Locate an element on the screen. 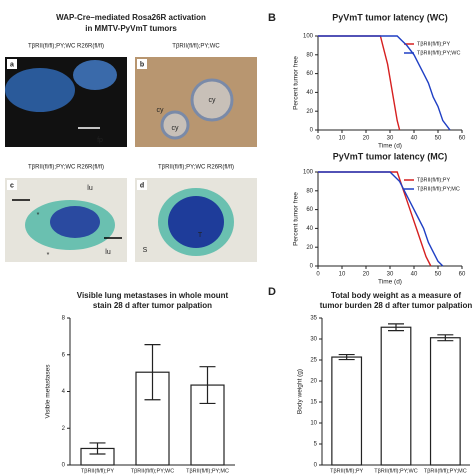 This screenshot has height=474, width=474. y-tick-label: 10 is located at coordinates (313, 424).